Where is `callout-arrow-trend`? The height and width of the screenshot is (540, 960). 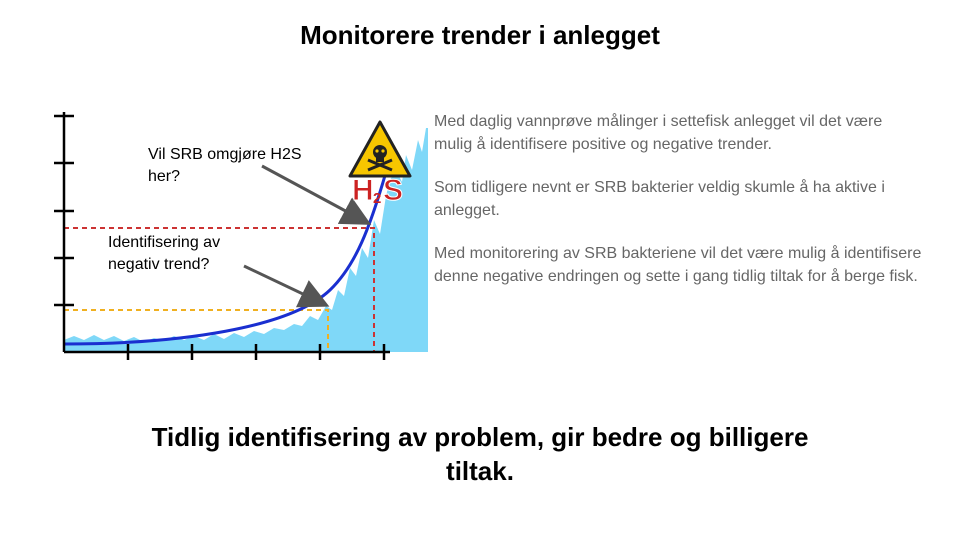 callout-arrow-trend is located at coordinates (286, 286).